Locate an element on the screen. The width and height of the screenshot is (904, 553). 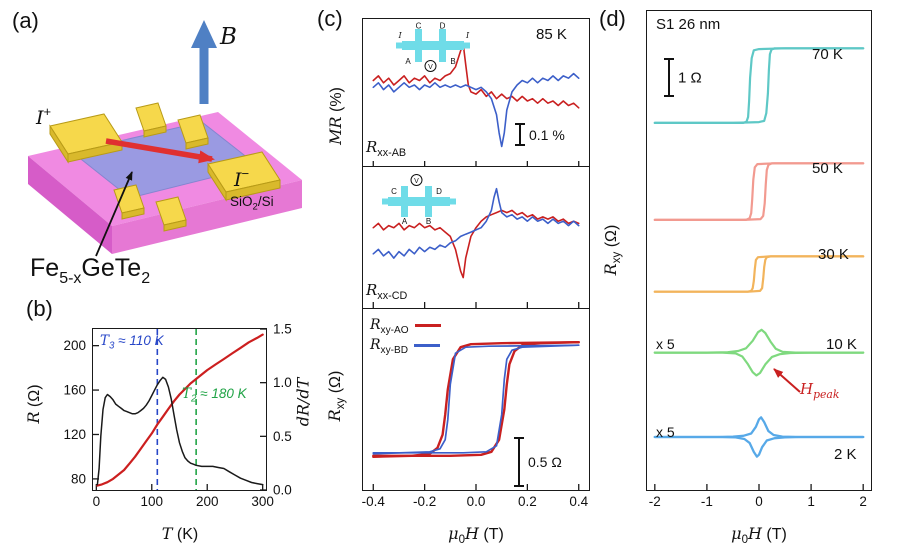
panel-d-label: (d) is located at coordinates (612, 18).